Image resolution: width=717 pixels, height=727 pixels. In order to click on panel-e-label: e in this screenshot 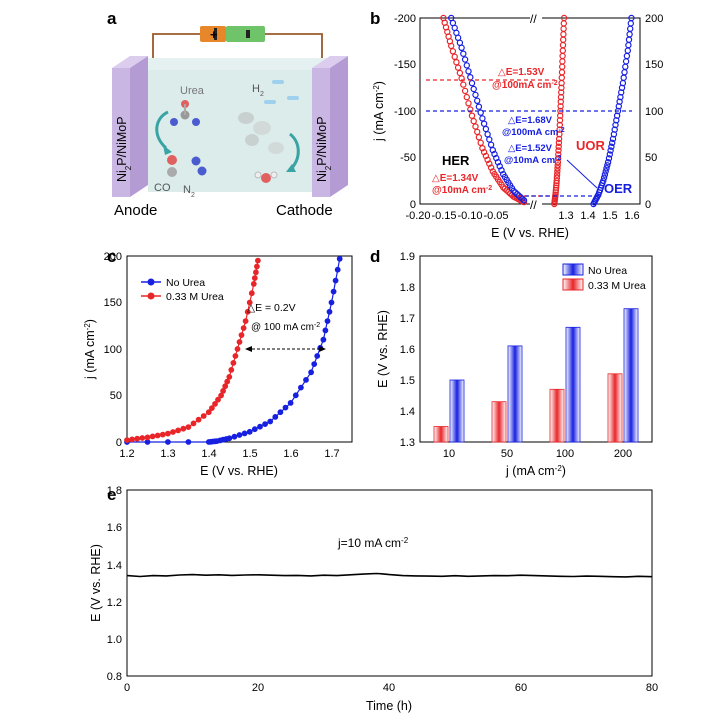, I will do `click(111, 494)`.